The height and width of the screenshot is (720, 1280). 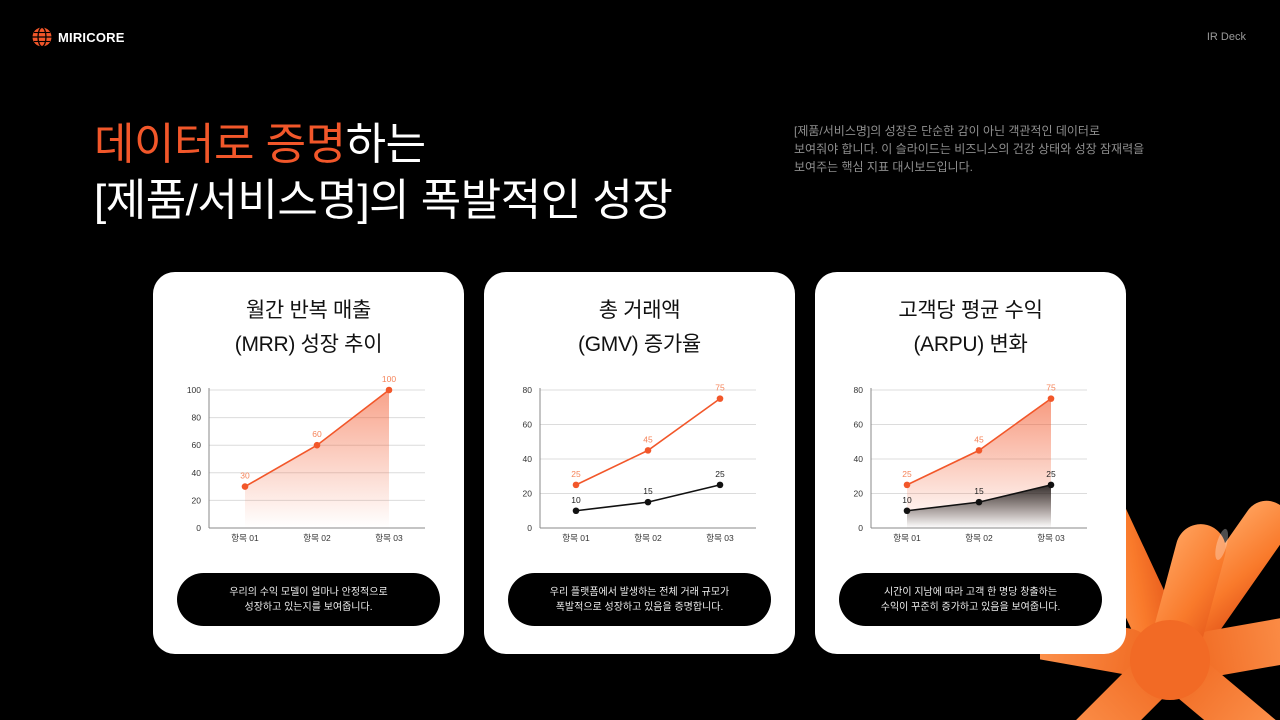 What do you see at coordinates (639, 592) in the screenshot?
I see `desc-line: 우리 플랫폼에서 발생하는 전체 거래 규모가` at bounding box center [639, 592].